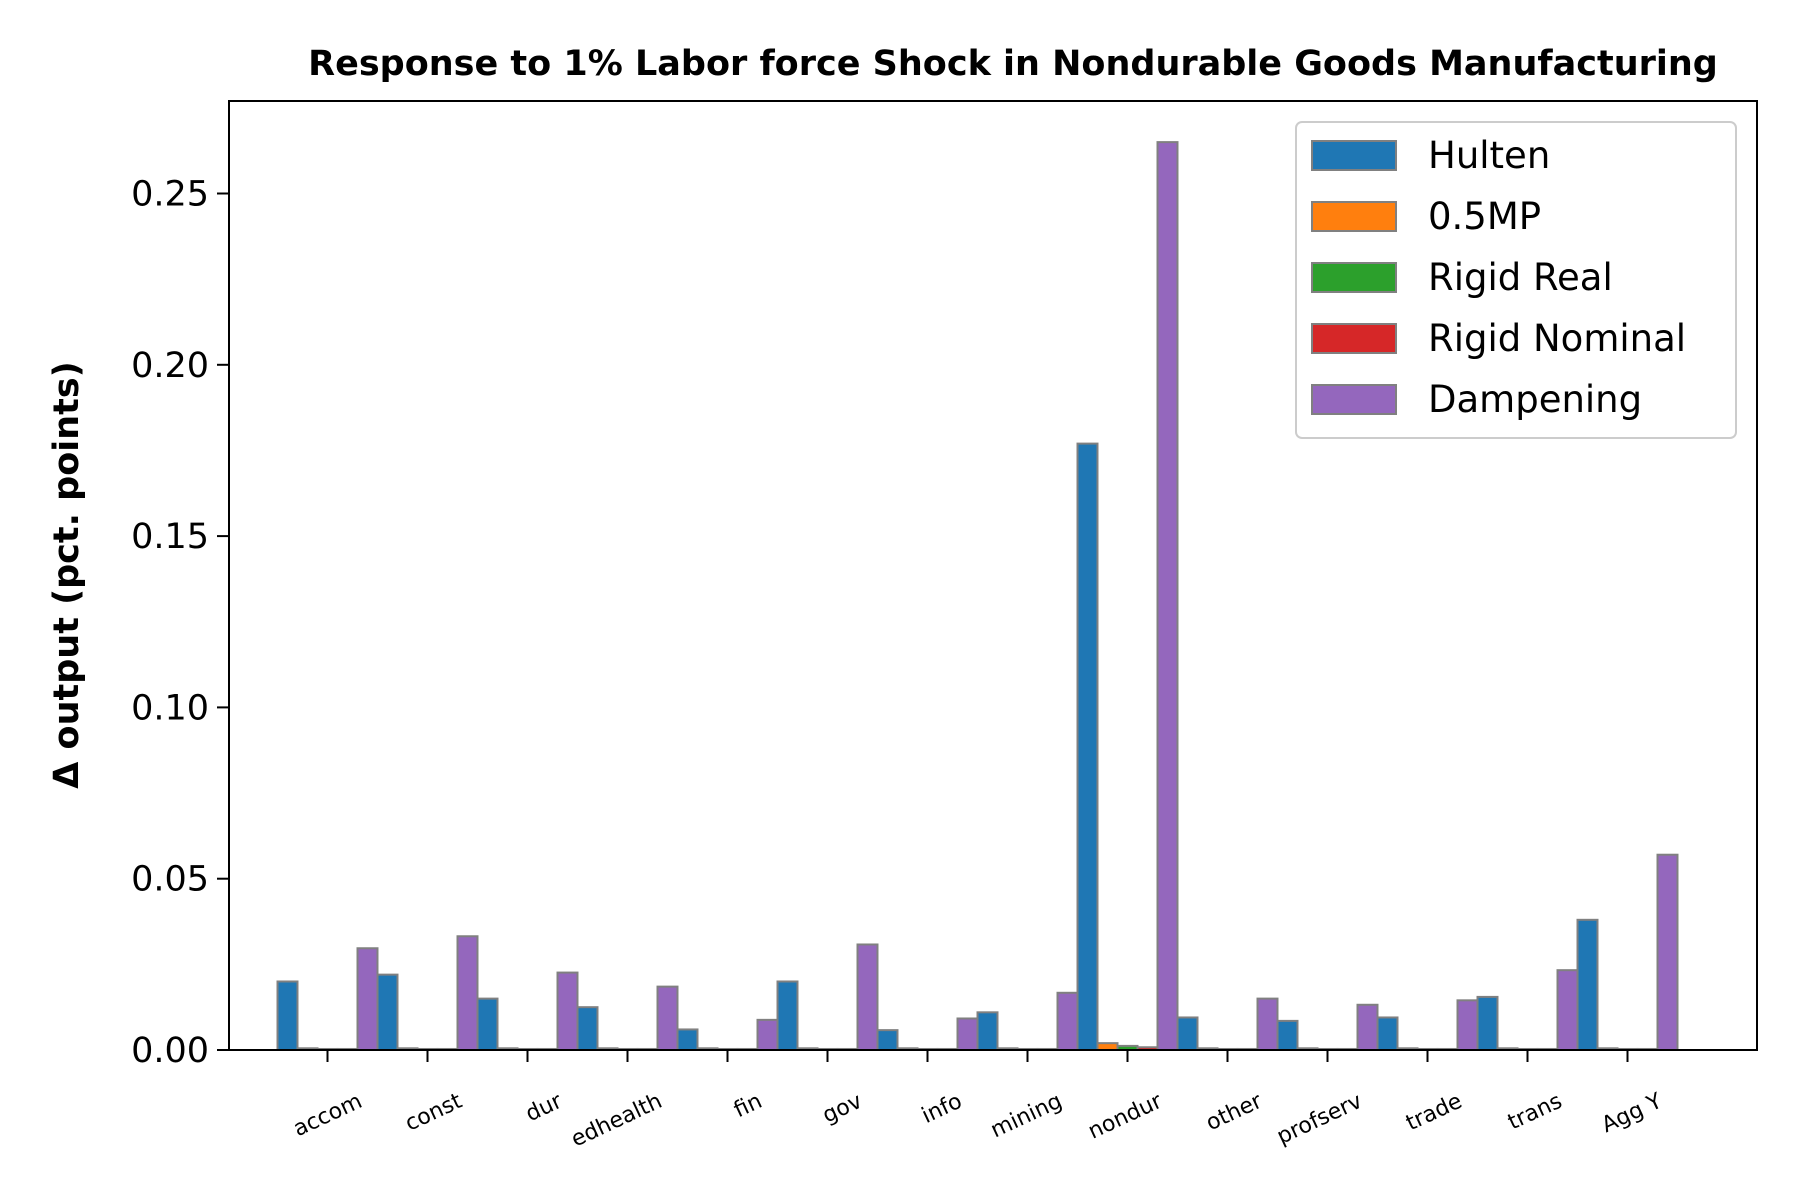 The image size is (1800, 1200). What do you see at coordinates (67, 574) in the screenshot?
I see `y-axis-label: Δ output (pct. points)` at bounding box center [67, 574].